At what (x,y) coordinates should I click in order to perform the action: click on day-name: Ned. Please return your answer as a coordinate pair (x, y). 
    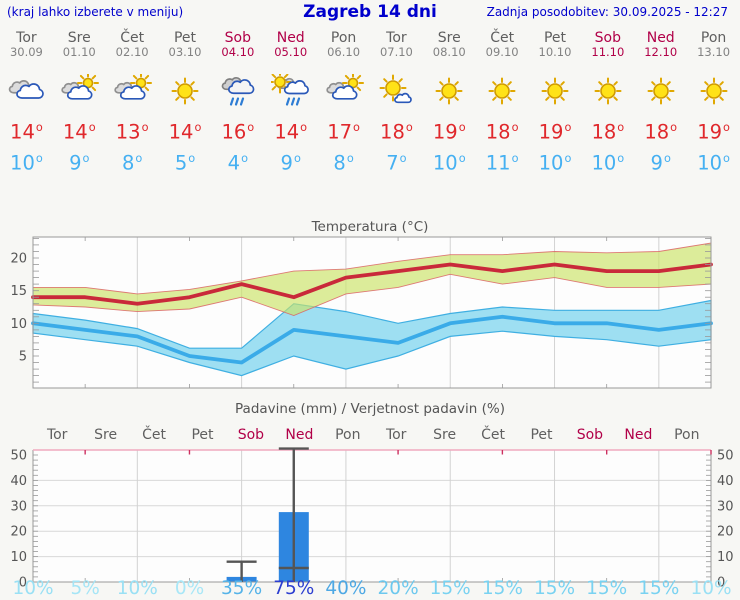
    Looking at the image, I should click on (660, 38).